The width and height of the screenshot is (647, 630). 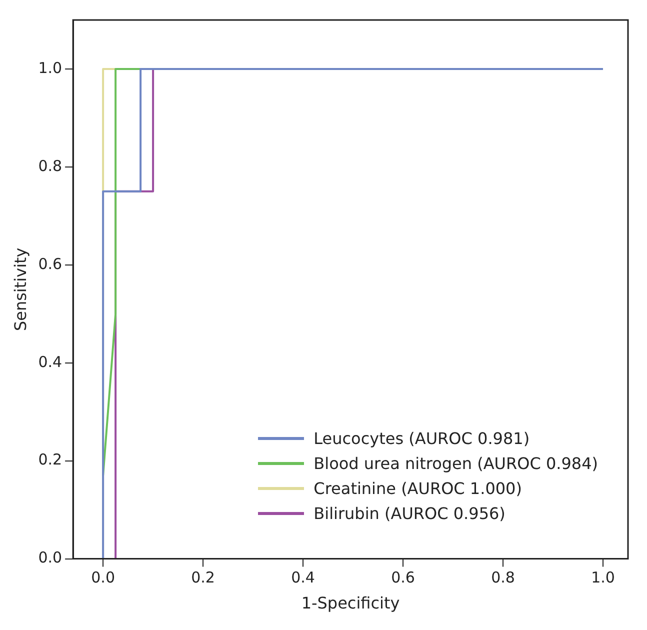 What do you see at coordinates (603, 577) in the screenshot?
I see `x-tick-label: 1.0` at bounding box center [603, 577].